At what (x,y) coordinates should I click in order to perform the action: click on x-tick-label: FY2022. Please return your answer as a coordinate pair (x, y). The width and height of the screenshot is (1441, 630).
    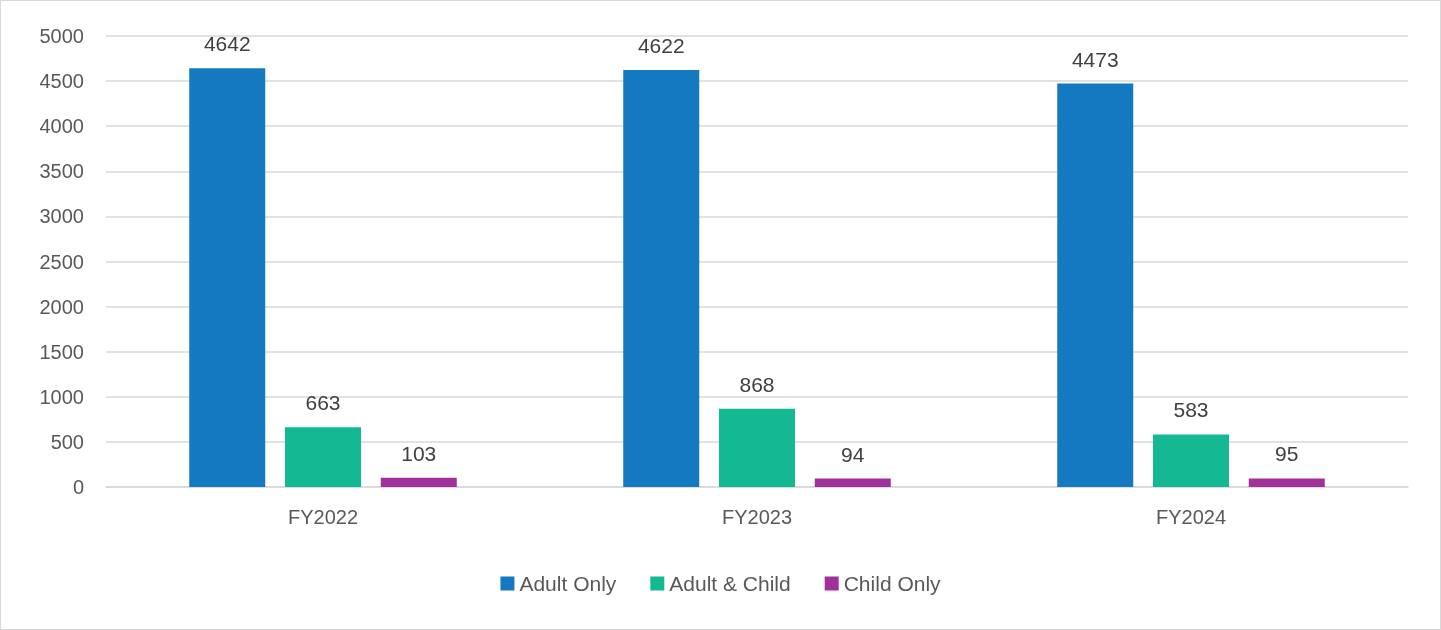
    Looking at the image, I should click on (323, 517).